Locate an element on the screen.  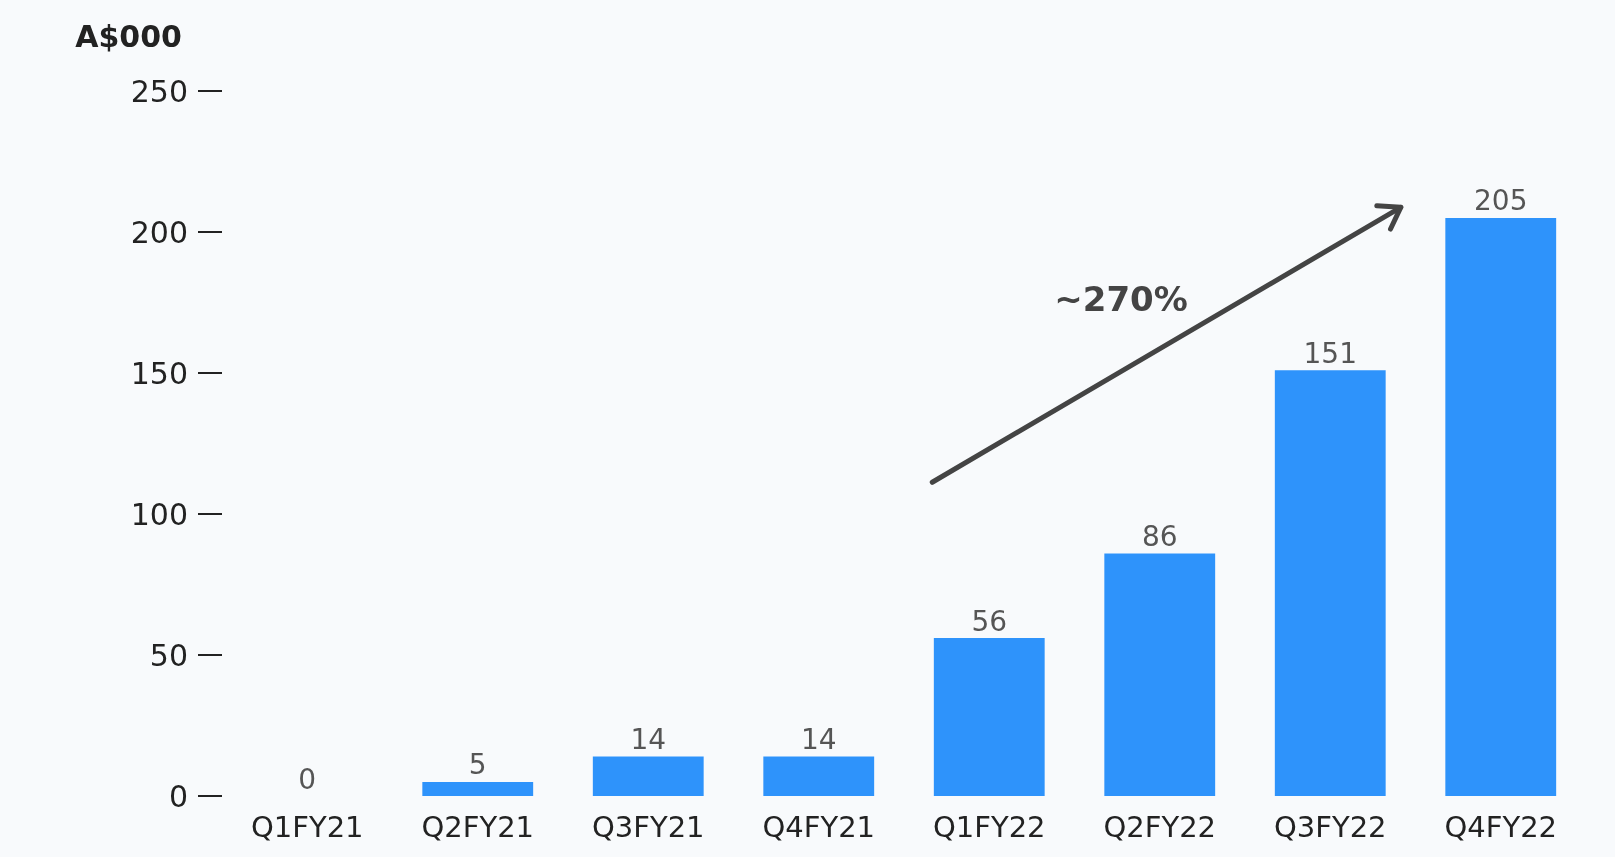
y-tick-label: 0 is located at coordinates (178, 796).